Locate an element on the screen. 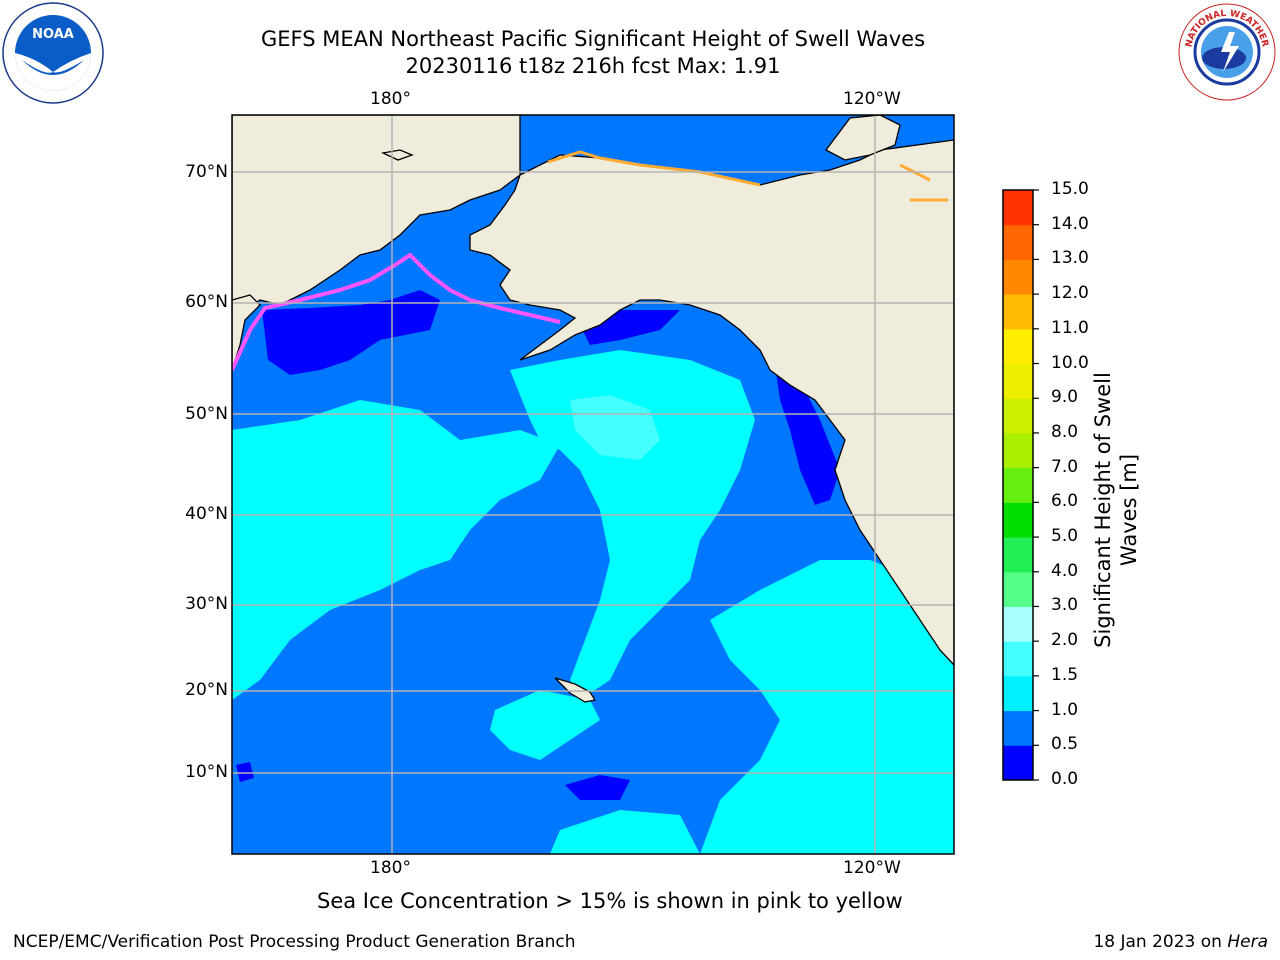  colorbar-tick-label: 9.0 is located at coordinates (1065, 397).